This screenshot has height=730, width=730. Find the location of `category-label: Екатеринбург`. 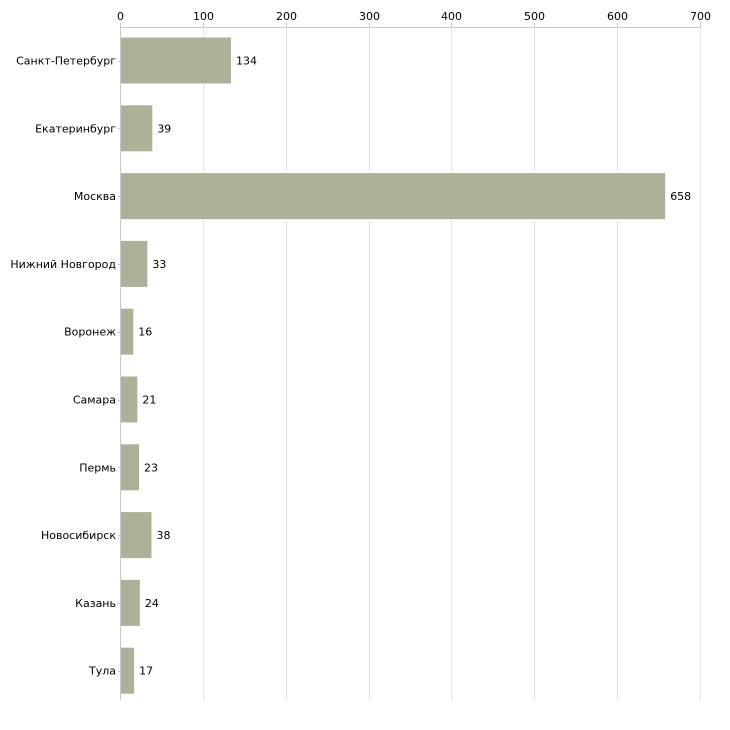

category-label: Екатеринбург is located at coordinates (75, 128).